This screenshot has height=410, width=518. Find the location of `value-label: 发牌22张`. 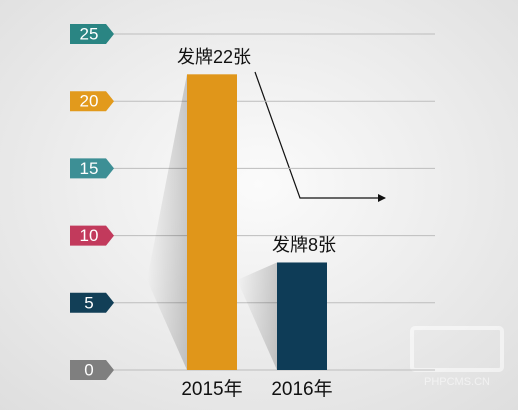

value-label: 发牌22张 is located at coordinates (214, 57).